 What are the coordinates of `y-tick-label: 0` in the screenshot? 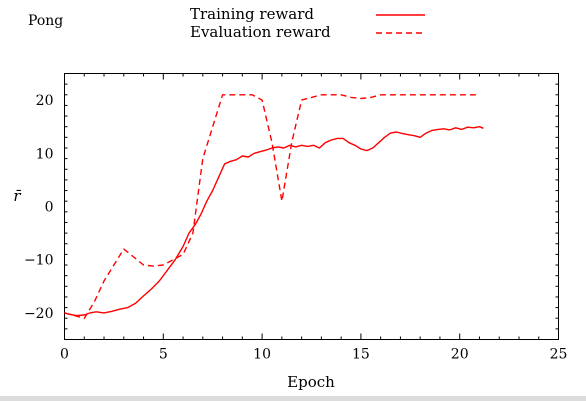 It's located at (49, 208).